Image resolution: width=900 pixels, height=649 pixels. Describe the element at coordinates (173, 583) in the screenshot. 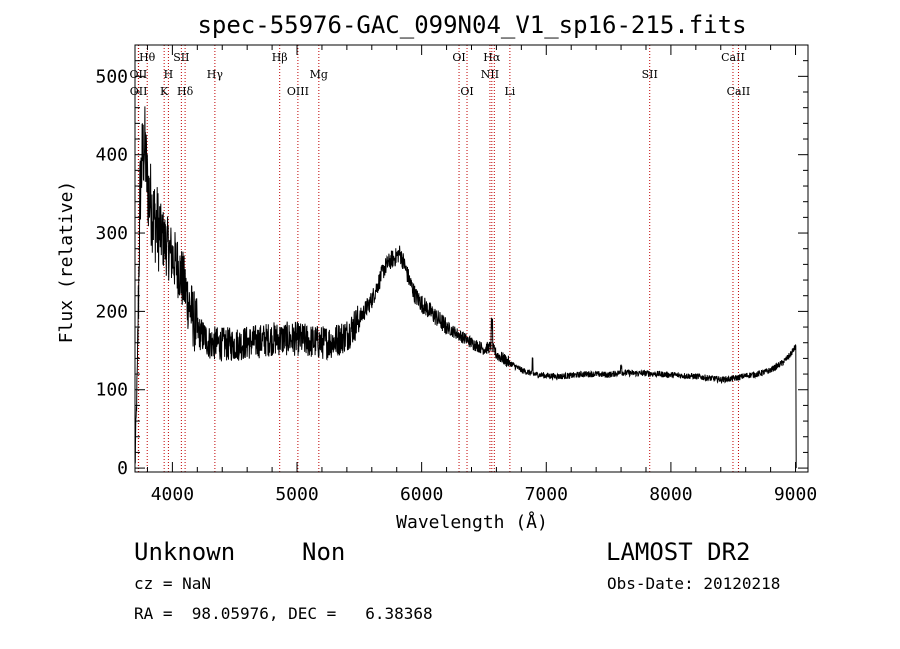

I see `redshift-cz: cz = NaN` at that location.